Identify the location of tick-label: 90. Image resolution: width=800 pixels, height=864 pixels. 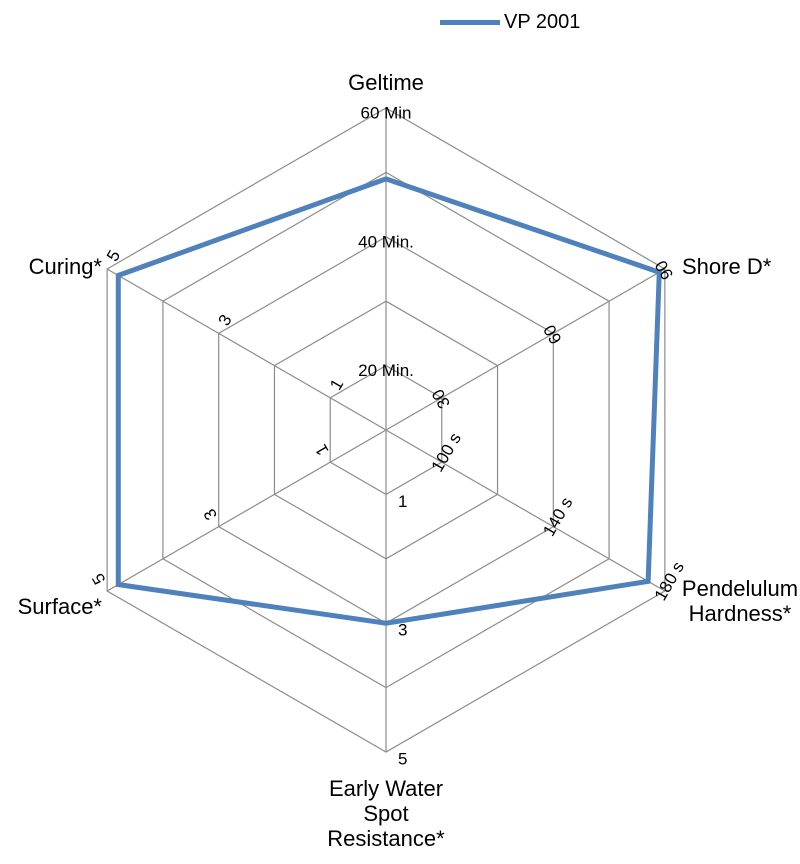
(664, 270).